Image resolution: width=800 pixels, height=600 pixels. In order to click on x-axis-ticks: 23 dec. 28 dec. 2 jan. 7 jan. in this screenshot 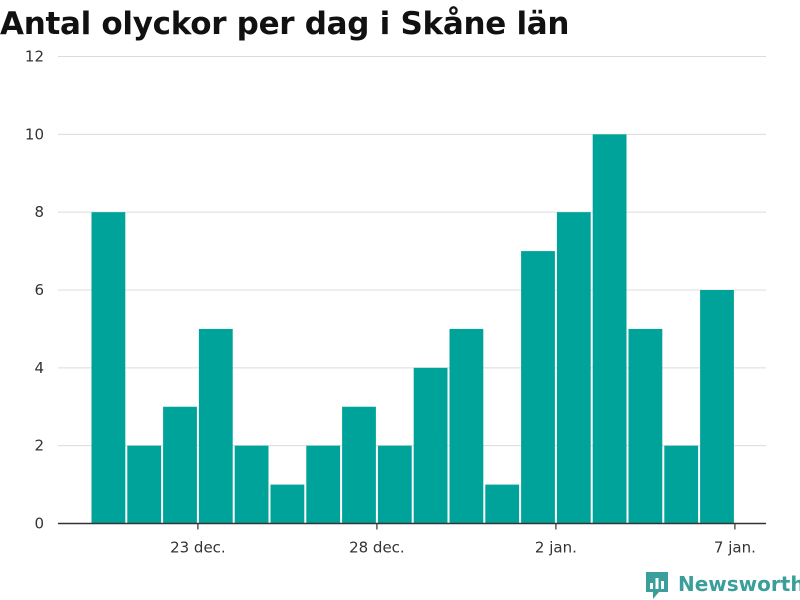, I will do `click(463, 540)`.